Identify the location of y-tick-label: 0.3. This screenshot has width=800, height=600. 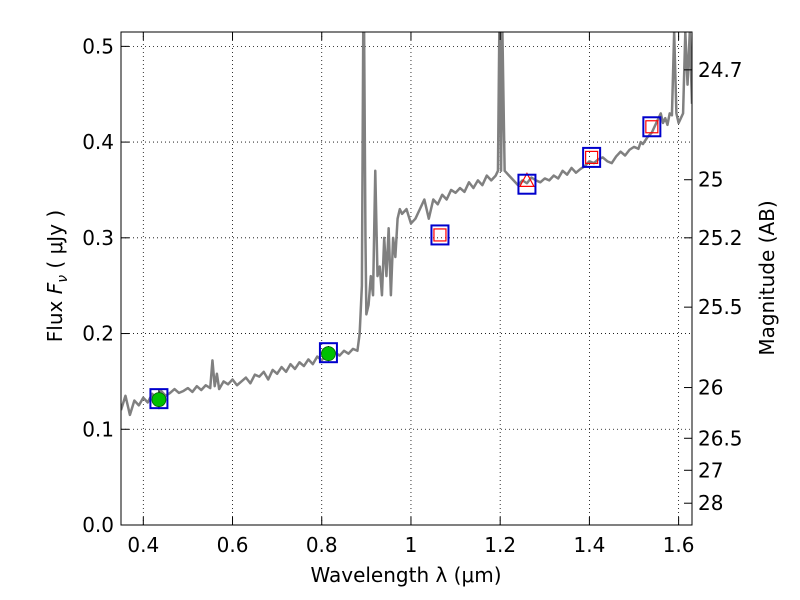
(98, 238).